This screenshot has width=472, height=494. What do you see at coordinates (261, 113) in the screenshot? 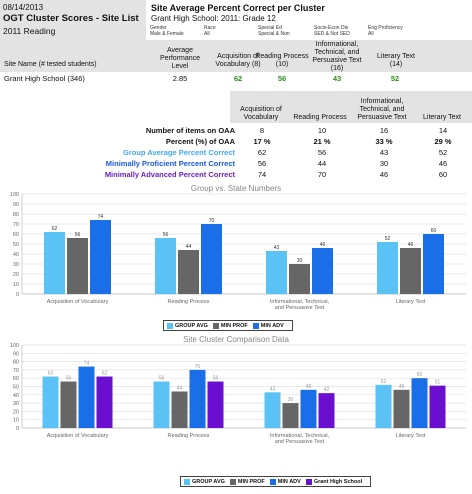
I see `cluster-col-vocabulary: Acquisition of Vocabulary` at bounding box center [261, 113].